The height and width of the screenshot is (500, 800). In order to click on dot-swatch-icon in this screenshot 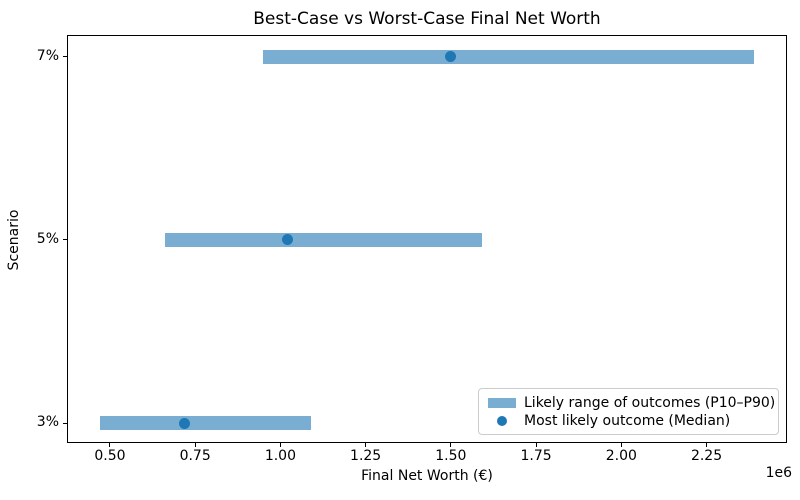, I will do `click(502, 421)`.